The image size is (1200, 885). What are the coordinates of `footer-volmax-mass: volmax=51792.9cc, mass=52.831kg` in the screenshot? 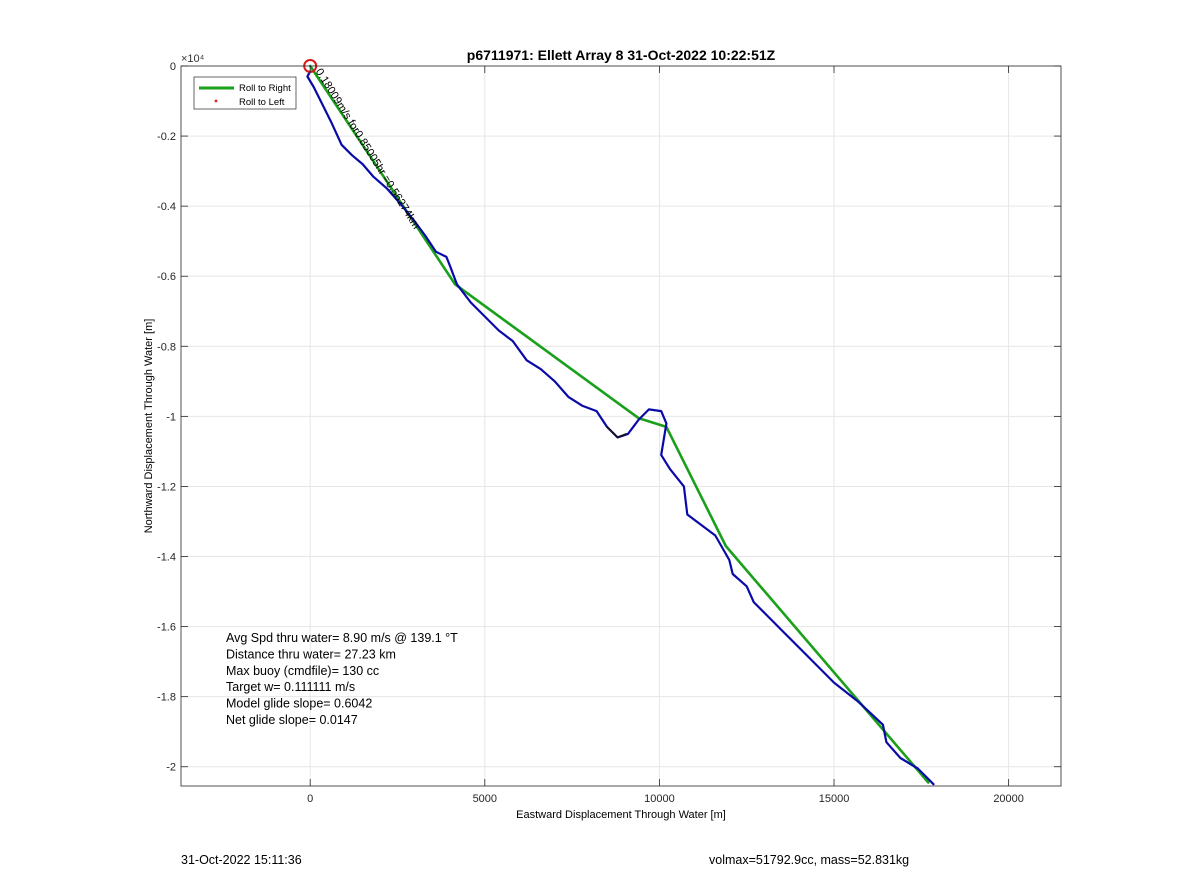 It's located at (809, 860).